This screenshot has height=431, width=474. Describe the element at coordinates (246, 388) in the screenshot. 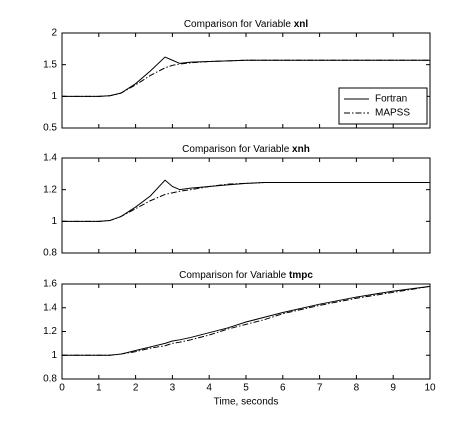

I see `x-tick-label: 5` at that location.